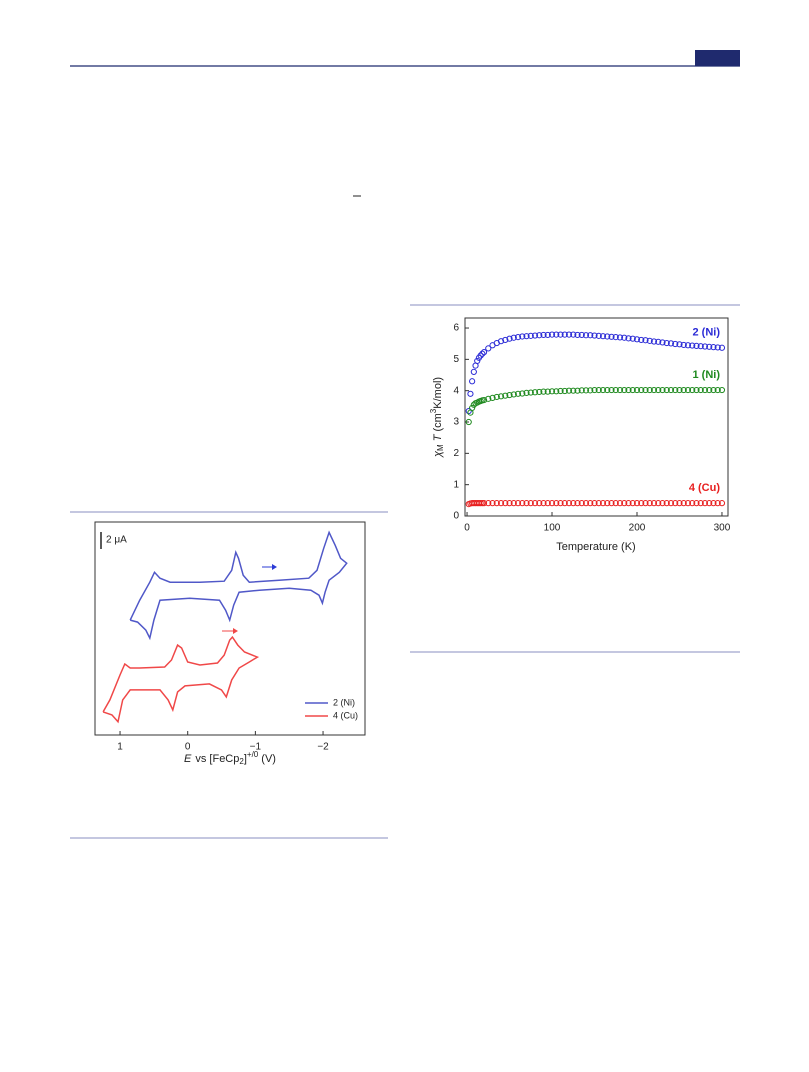 This screenshot has height=1072, width=809. What do you see at coordinates (253, 754) in the screenshot?
I see `x-label-part: +/0` at bounding box center [253, 754].